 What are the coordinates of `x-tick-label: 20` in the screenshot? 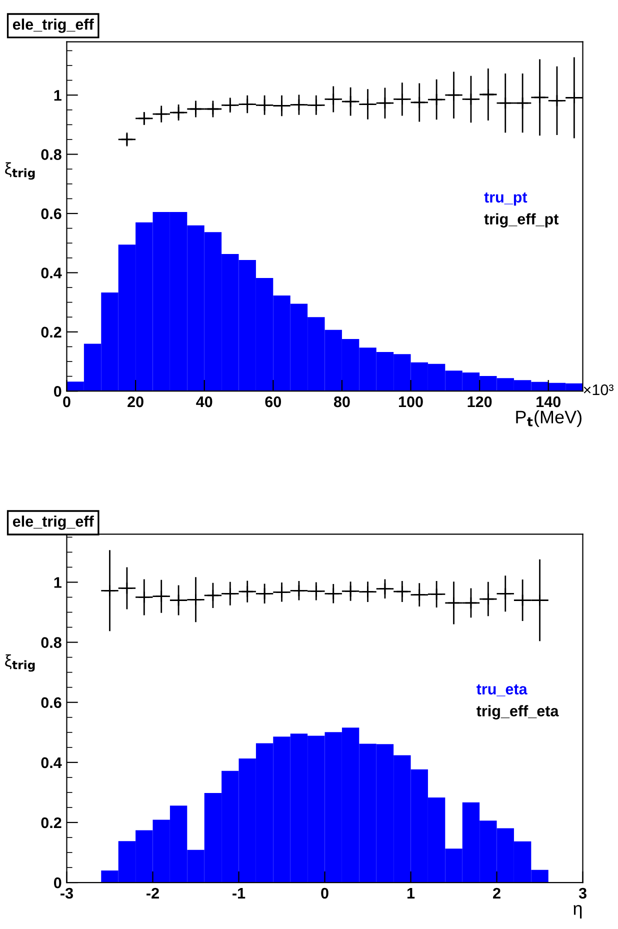 It's located at (136, 402).